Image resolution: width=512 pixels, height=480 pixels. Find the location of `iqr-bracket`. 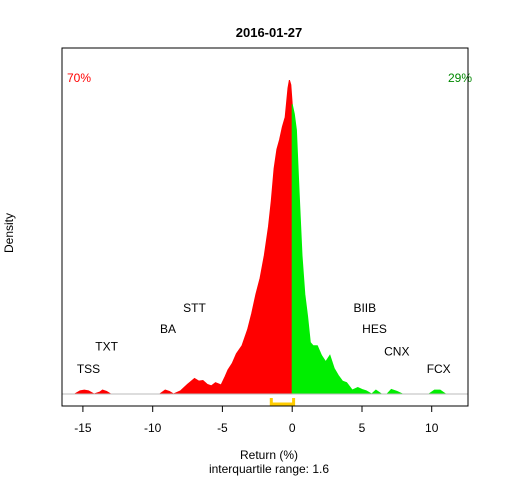

iqr-bracket is located at coordinates (282, 402).